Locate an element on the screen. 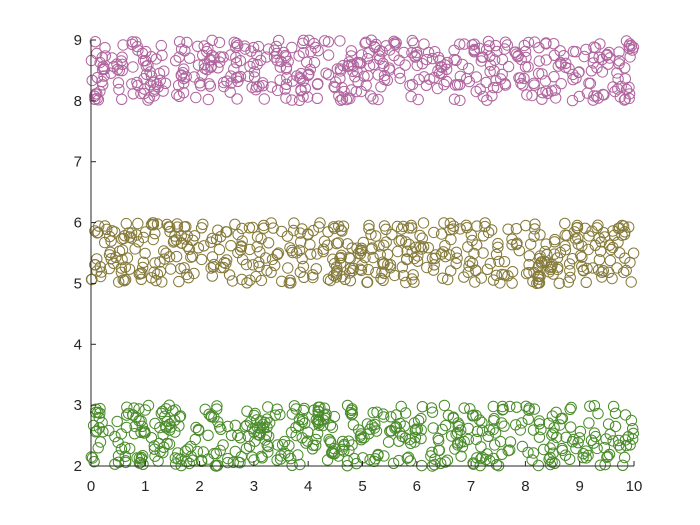 The image size is (700, 525). y-tick-label: 6 is located at coordinates (78, 223).